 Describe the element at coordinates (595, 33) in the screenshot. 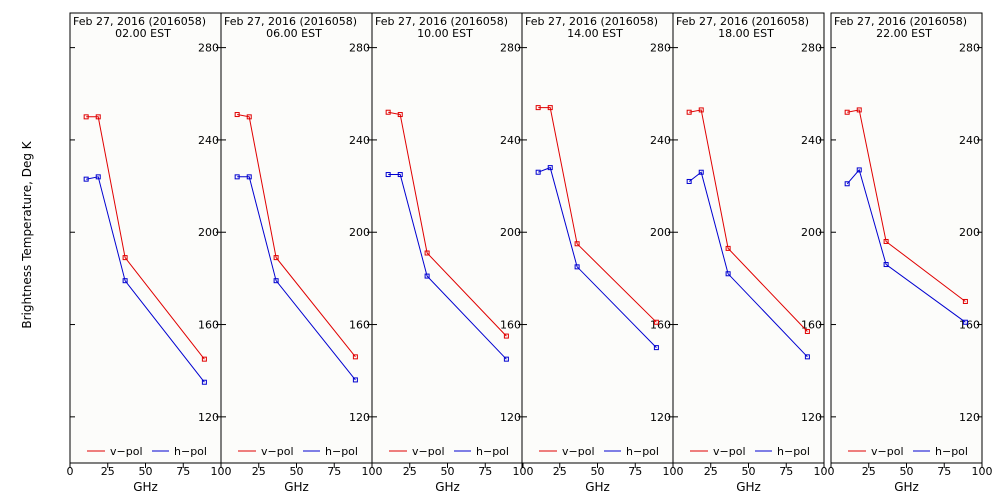

I see `panel-time: 14.00 EST` at that location.